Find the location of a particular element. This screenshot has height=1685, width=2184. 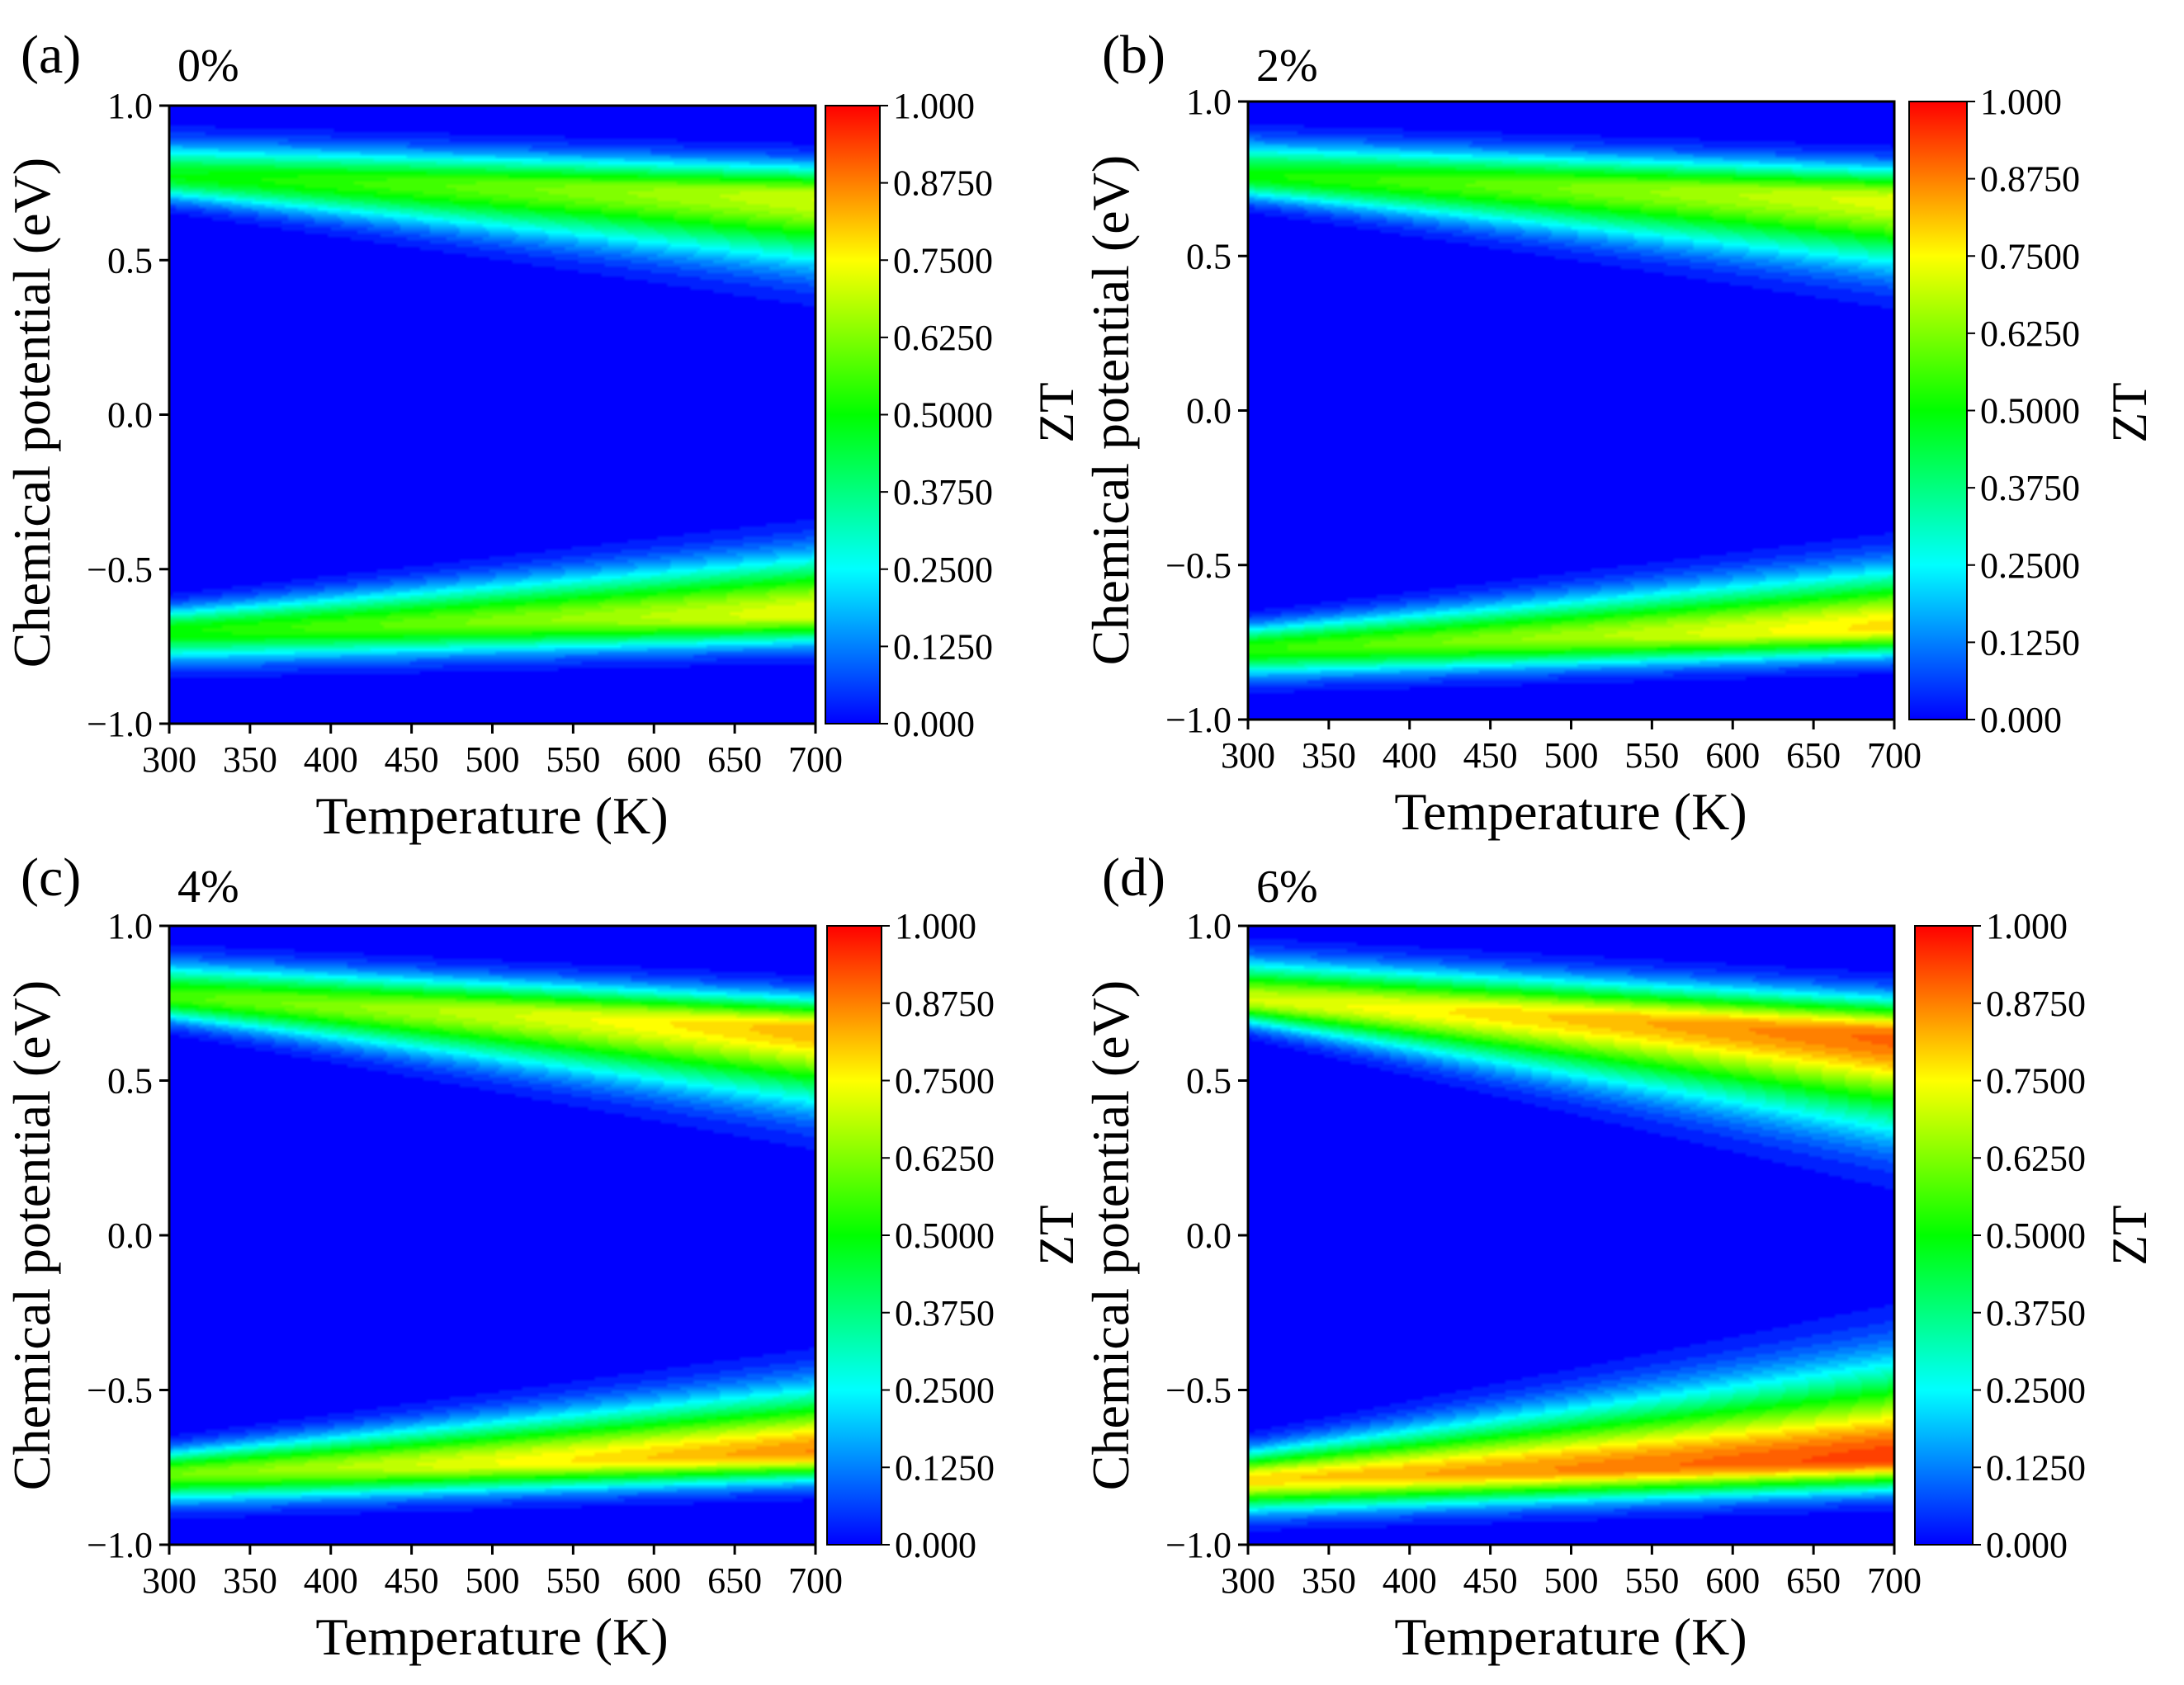

panel-label: (c) is located at coordinates (51, 877).